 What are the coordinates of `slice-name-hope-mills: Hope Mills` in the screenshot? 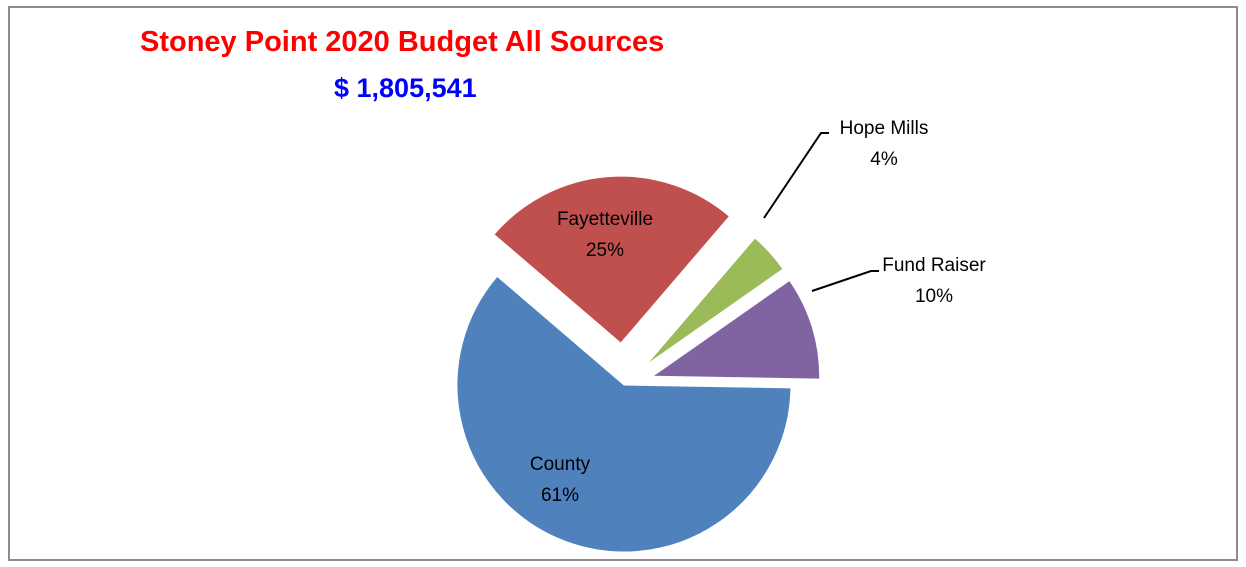 It's located at (884, 128).